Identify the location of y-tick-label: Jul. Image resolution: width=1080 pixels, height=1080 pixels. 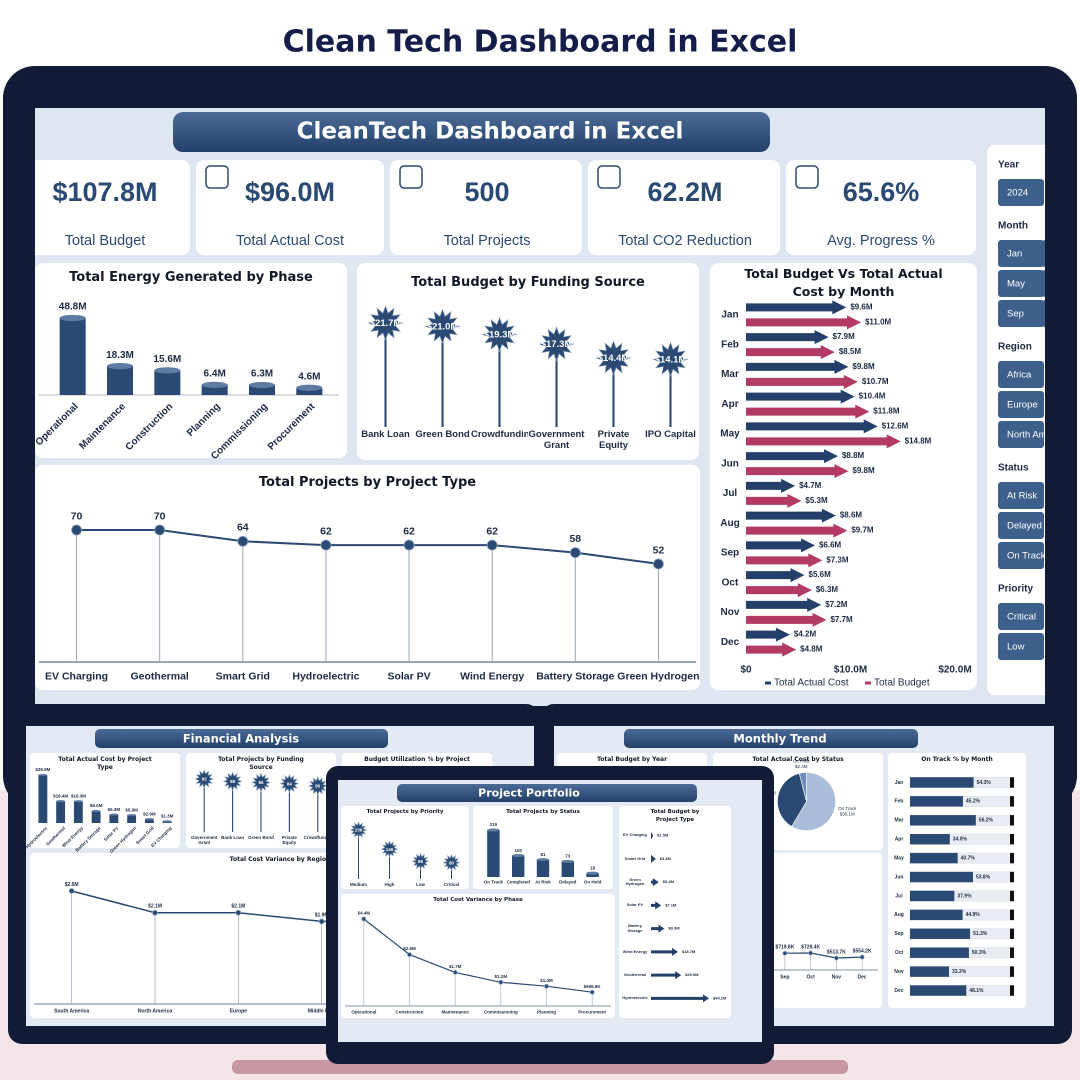
(899, 896).